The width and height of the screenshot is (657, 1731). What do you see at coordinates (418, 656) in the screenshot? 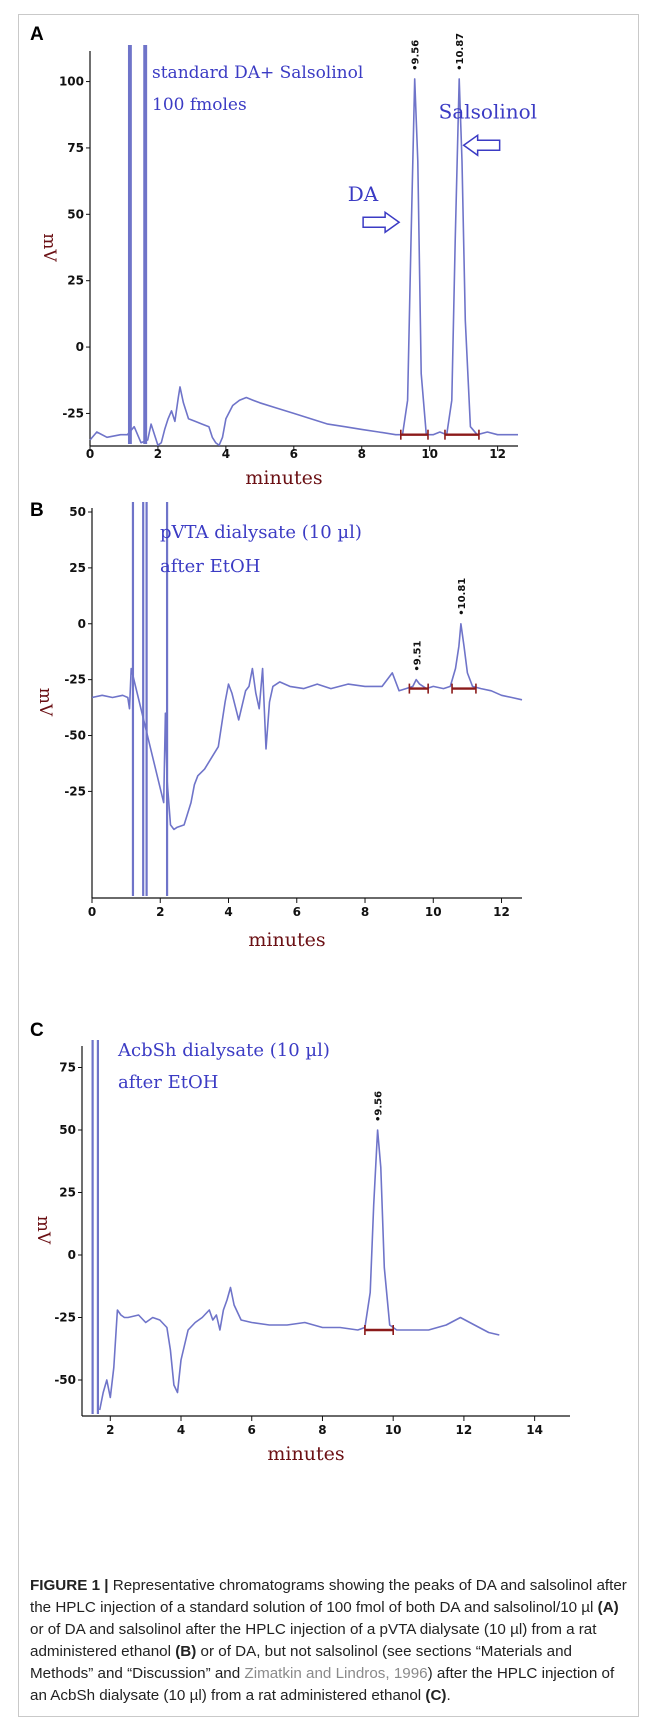
I see `peak-label: •9.51` at bounding box center [418, 656].